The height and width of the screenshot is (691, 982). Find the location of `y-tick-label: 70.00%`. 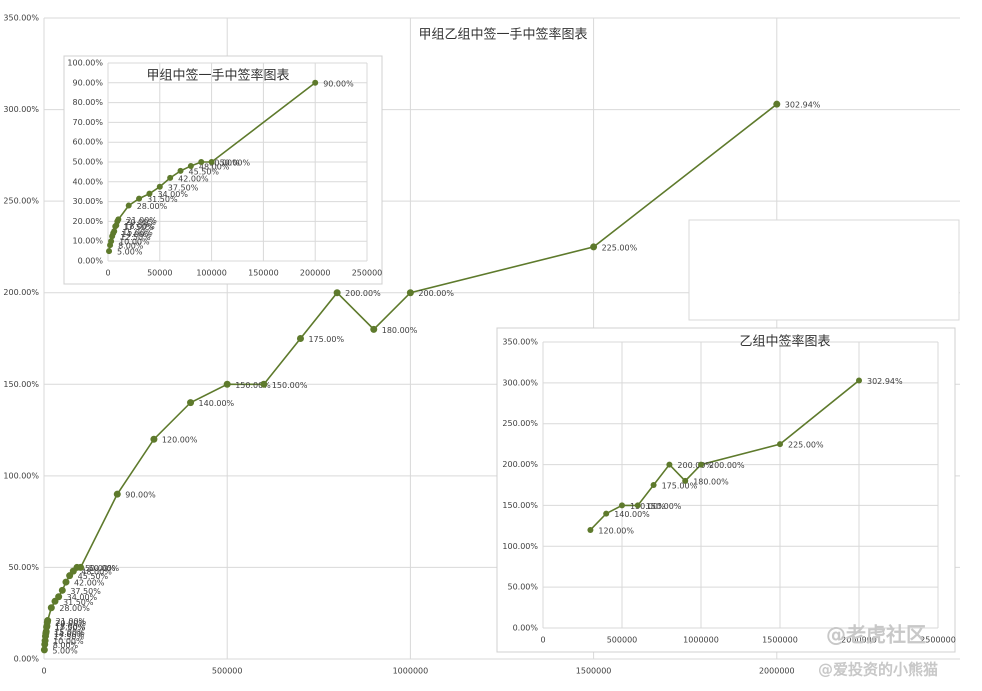

y-tick-label: 70.00% is located at coordinates (87, 122).